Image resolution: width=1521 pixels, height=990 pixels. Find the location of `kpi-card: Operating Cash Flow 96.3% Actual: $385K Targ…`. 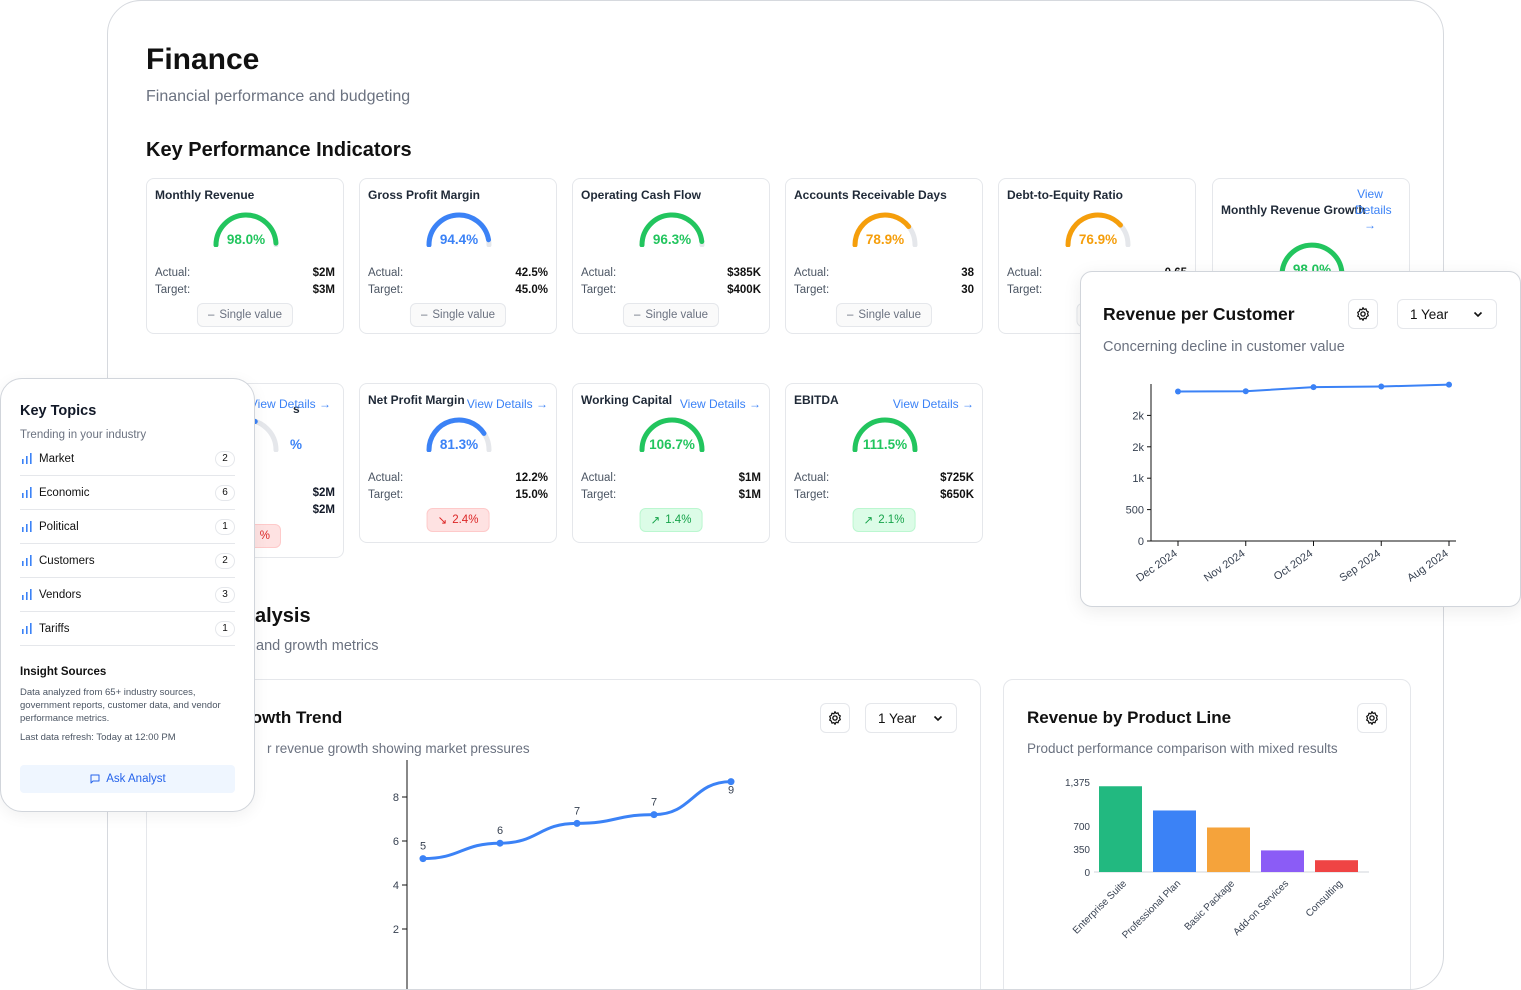

kpi-card: Operating Cash Flow 96.3% Actual: $385K Targ… is located at coordinates (671, 256).